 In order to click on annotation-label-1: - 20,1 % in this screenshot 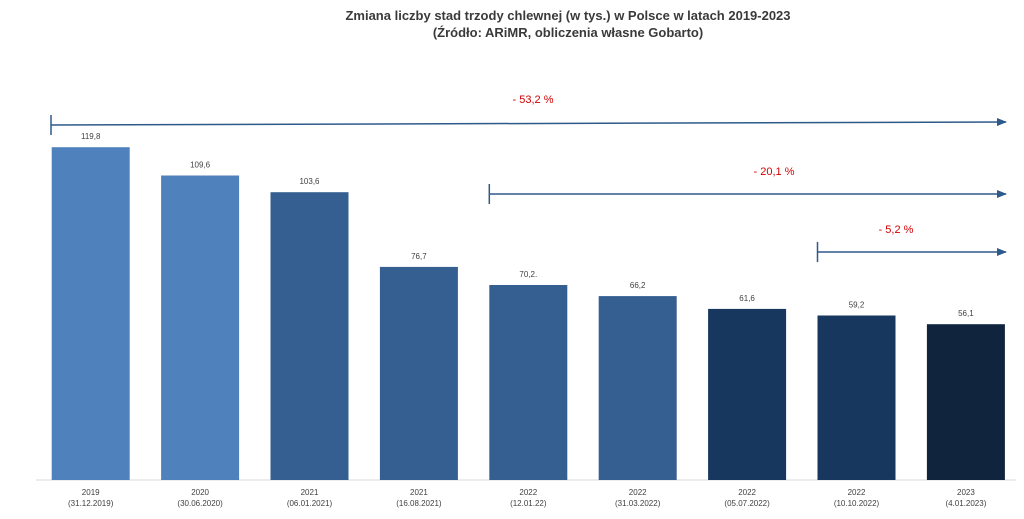, I will do `click(774, 172)`.